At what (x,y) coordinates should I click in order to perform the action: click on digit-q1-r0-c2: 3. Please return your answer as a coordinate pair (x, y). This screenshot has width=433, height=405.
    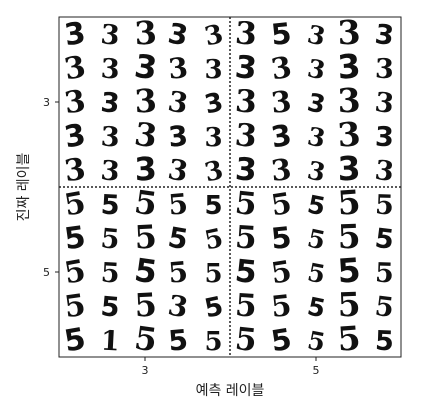
    Looking at the image, I should click on (316, 35).